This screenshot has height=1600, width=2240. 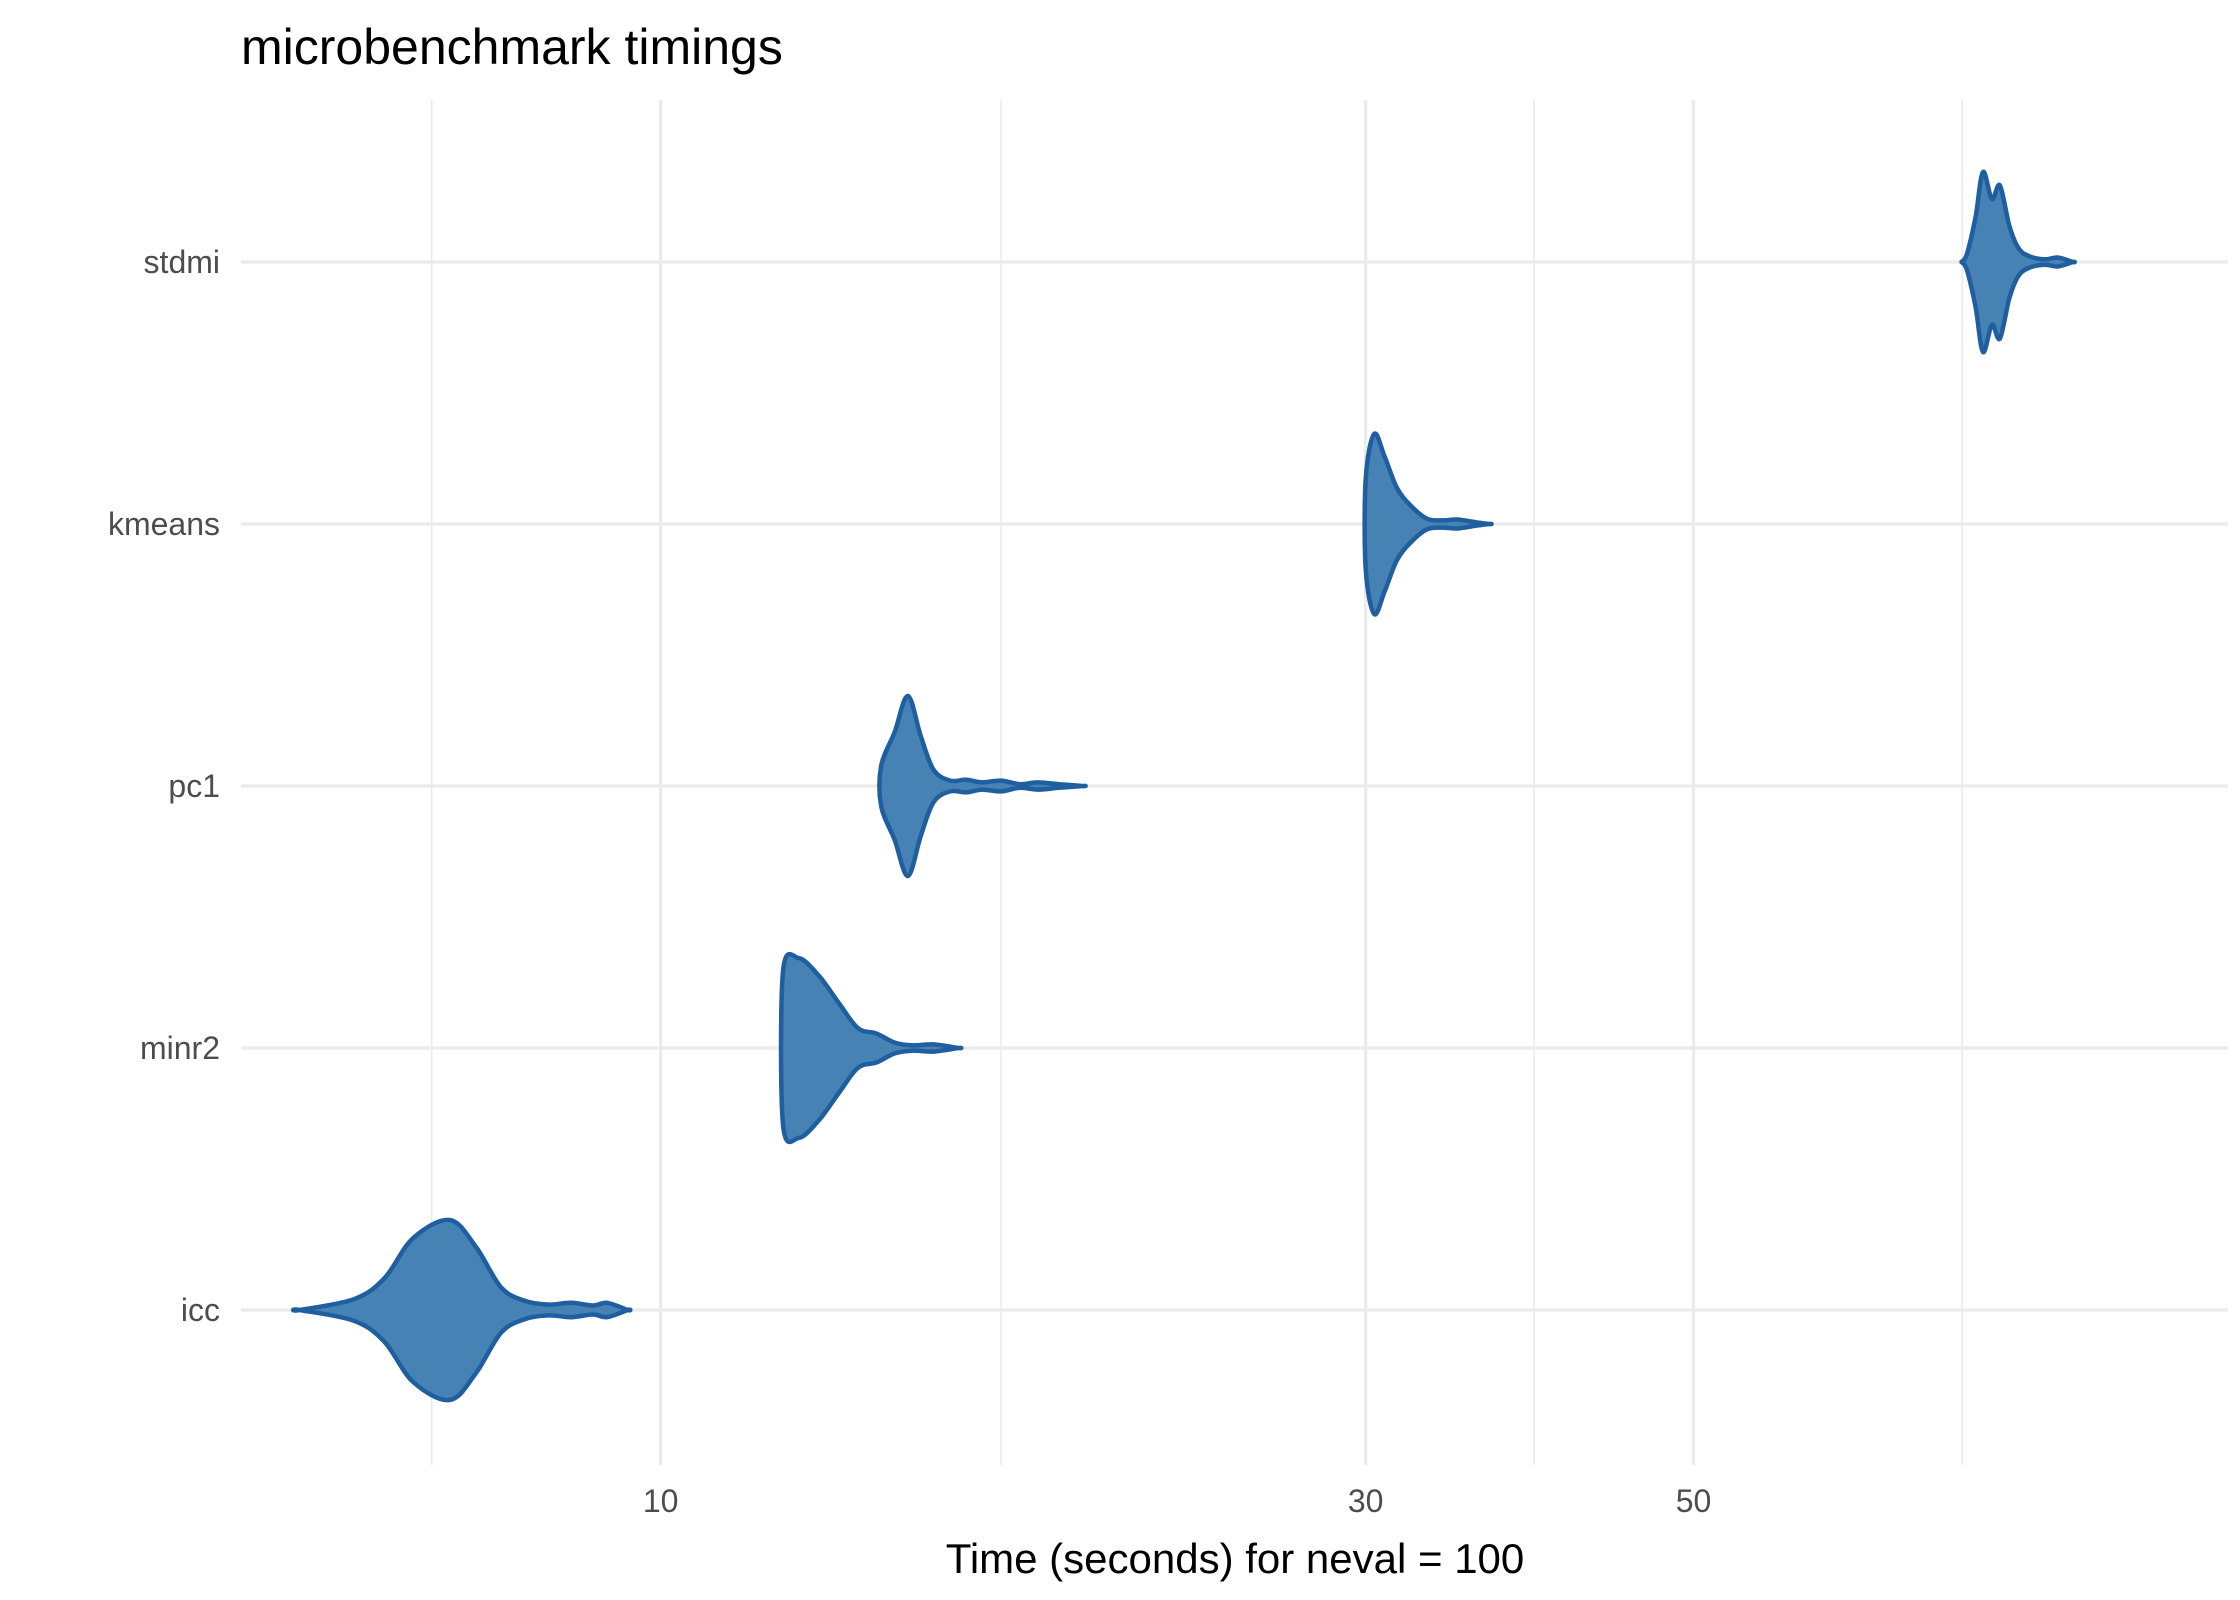 I want to click on y-tick-label: minr2, so click(x=180, y=1048).